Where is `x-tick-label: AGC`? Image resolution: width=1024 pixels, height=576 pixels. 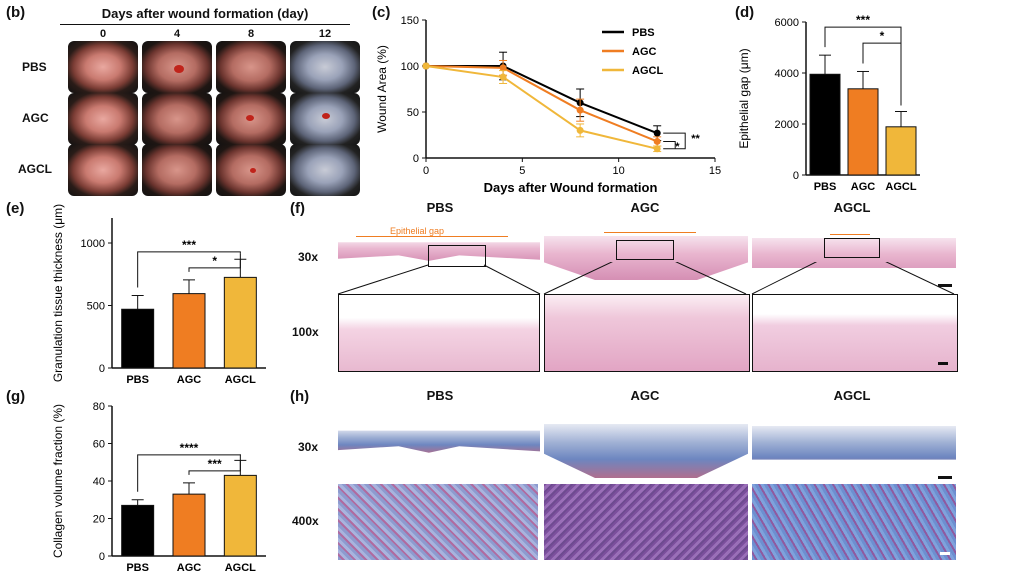
x-tick-label: AGC is located at coordinates (189, 380).